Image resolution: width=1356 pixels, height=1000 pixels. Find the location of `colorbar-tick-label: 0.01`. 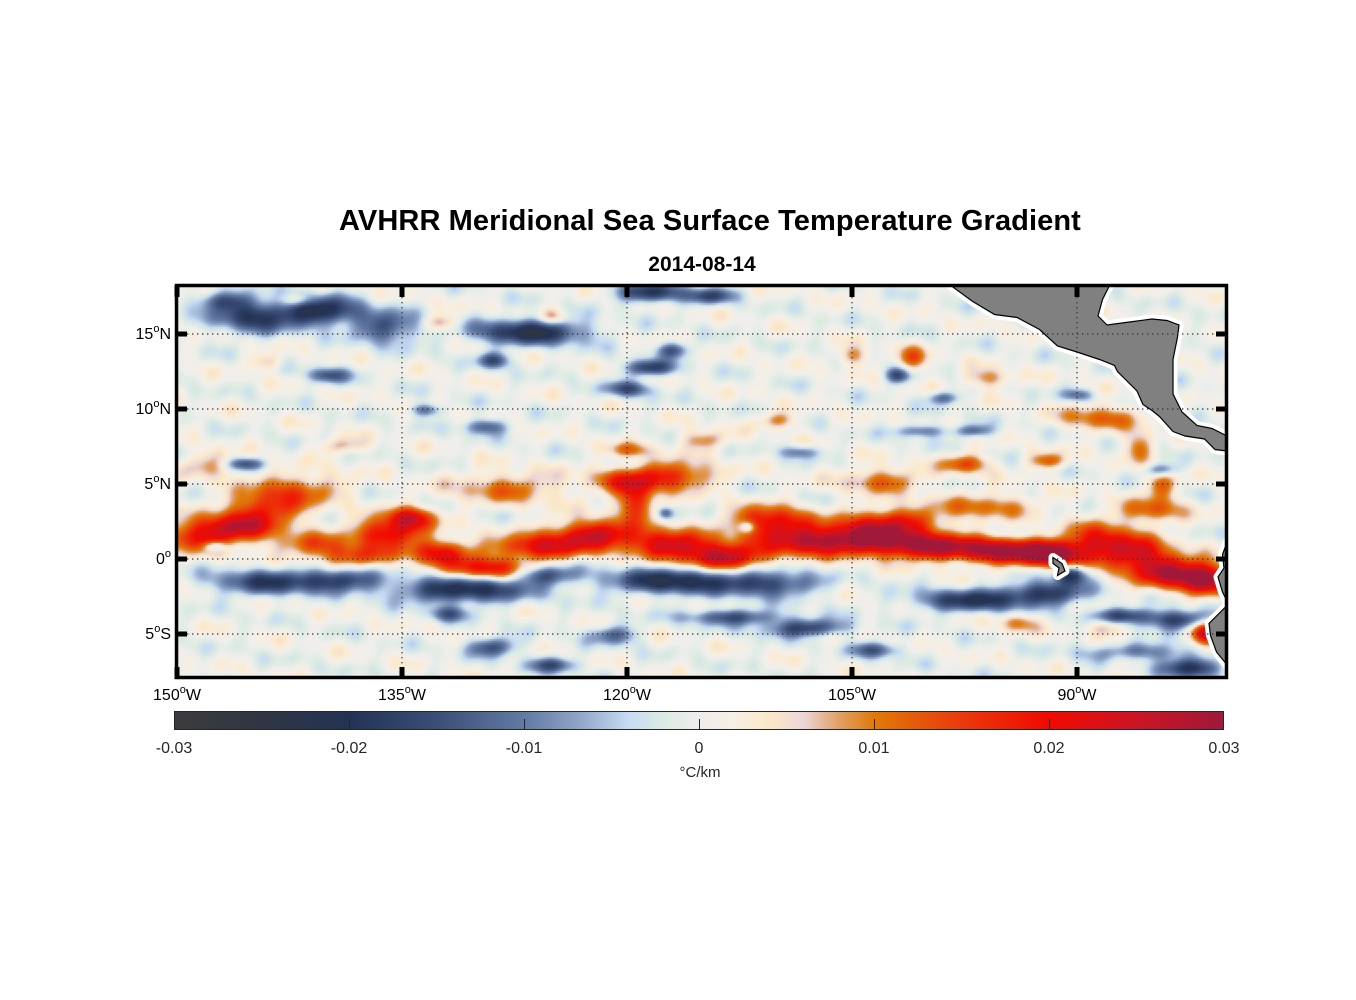

colorbar-tick-label: 0.01 is located at coordinates (874, 748).